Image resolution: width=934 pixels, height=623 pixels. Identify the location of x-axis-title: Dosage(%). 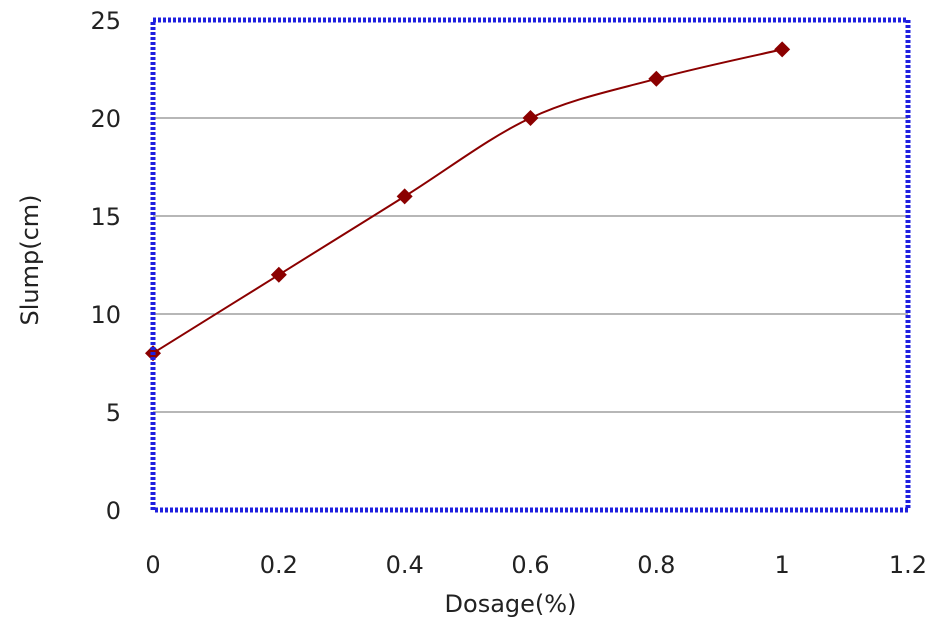
(511, 604).